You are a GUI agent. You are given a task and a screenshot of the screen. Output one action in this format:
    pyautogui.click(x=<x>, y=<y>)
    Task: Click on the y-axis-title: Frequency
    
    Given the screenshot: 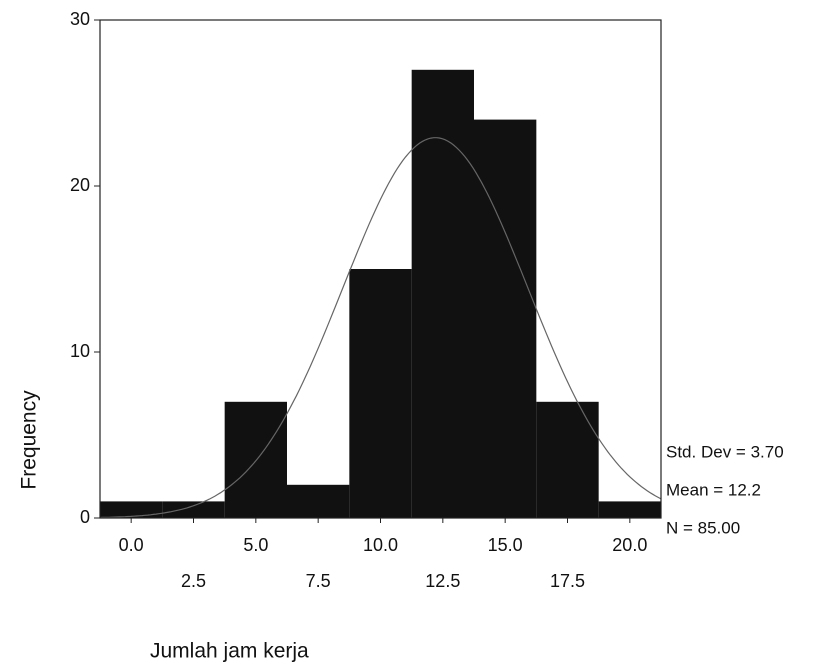 What is the action you would take?
    pyautogui.click(x=29, y=440)
    